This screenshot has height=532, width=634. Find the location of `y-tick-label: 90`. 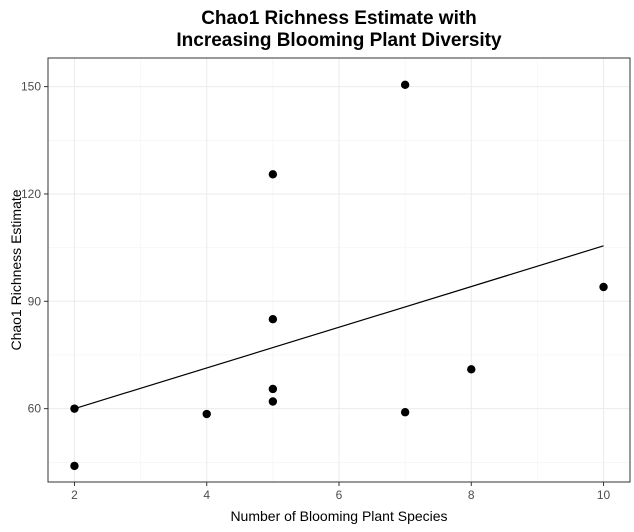

y-tick-label: 90 is located at coordinates (35, 301).